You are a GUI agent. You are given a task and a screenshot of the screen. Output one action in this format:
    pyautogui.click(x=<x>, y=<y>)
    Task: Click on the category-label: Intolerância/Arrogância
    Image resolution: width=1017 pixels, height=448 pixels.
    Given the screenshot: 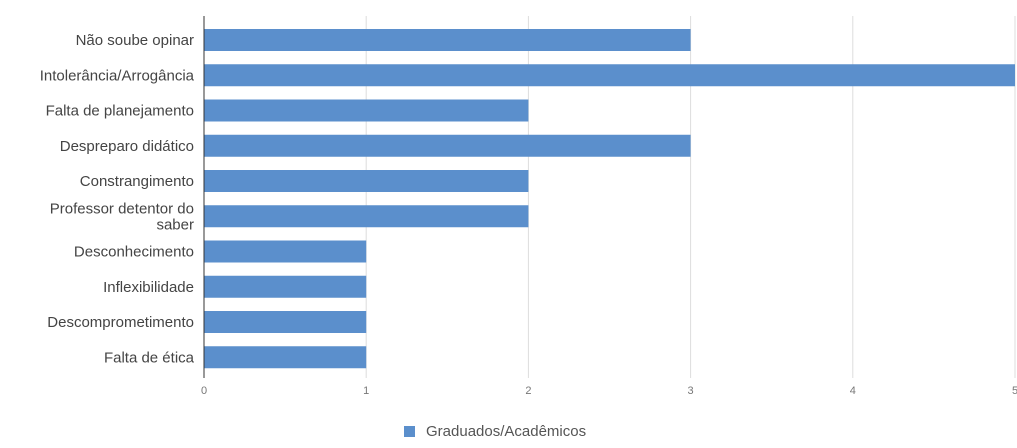 What is the action you would take?
    pyautogui.click(x=117, y=75)
    